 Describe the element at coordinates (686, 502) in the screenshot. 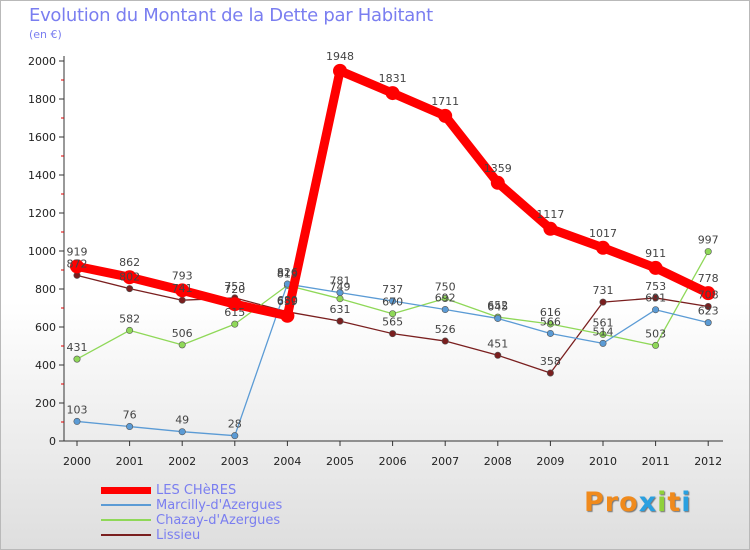

I see `logo-letter: i` at that location.